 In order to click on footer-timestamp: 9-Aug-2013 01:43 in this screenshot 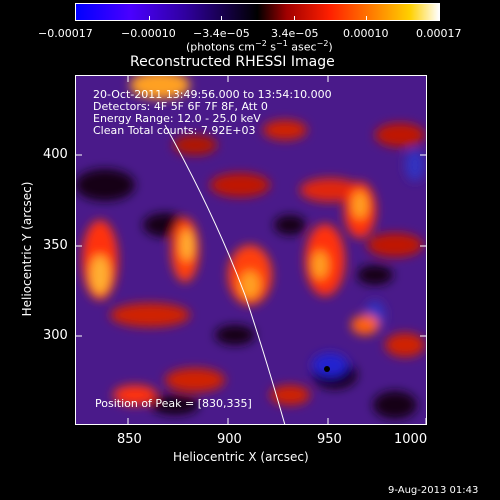, I will do `click(433, 491)`.